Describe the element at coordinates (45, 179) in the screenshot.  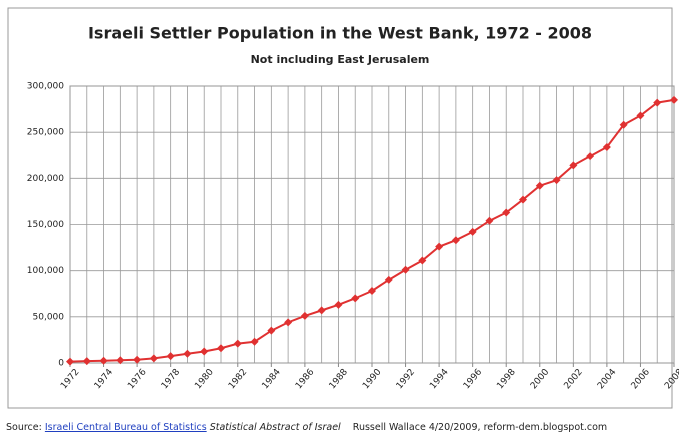
I see `y-tick-label: 200,000` at that location.